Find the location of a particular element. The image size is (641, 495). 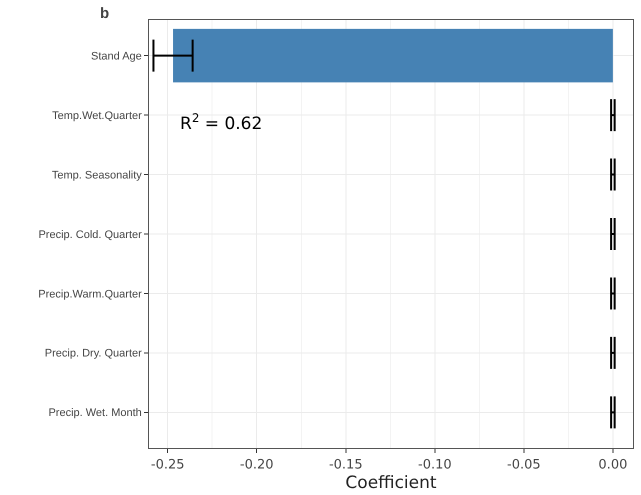

y-tick-label: Precip. Cold. Quarter is located at coordinates (90, 234).